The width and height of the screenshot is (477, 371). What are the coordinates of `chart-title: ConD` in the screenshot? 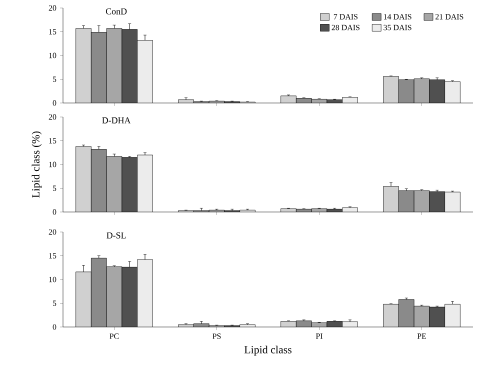 It's located at (116, 11).